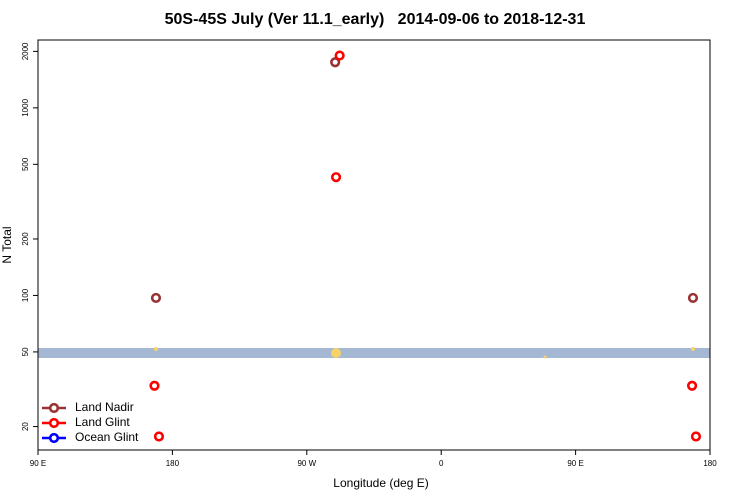  Describe the element at coordinates (25, 295) in the screenshot. I see `y-tick-label: 100` at that location.